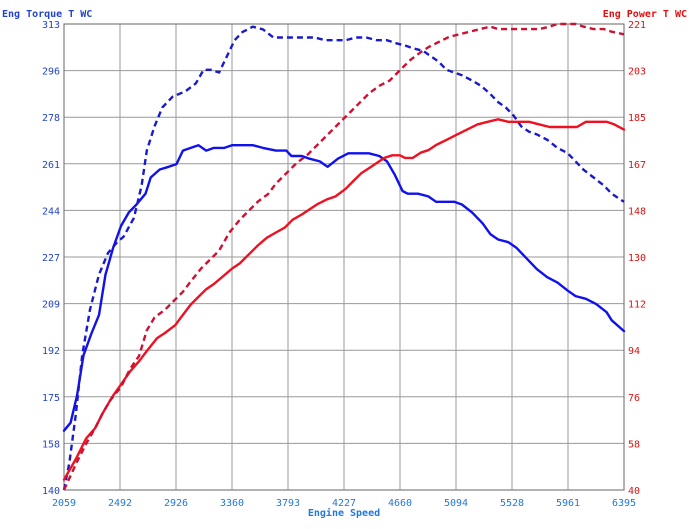 This screenshot has width=691, height=529. Describe the element at coordinates (47, 14) in the screenshot. I see `y-left-axis-title: Eng Torque T WC` at that location.